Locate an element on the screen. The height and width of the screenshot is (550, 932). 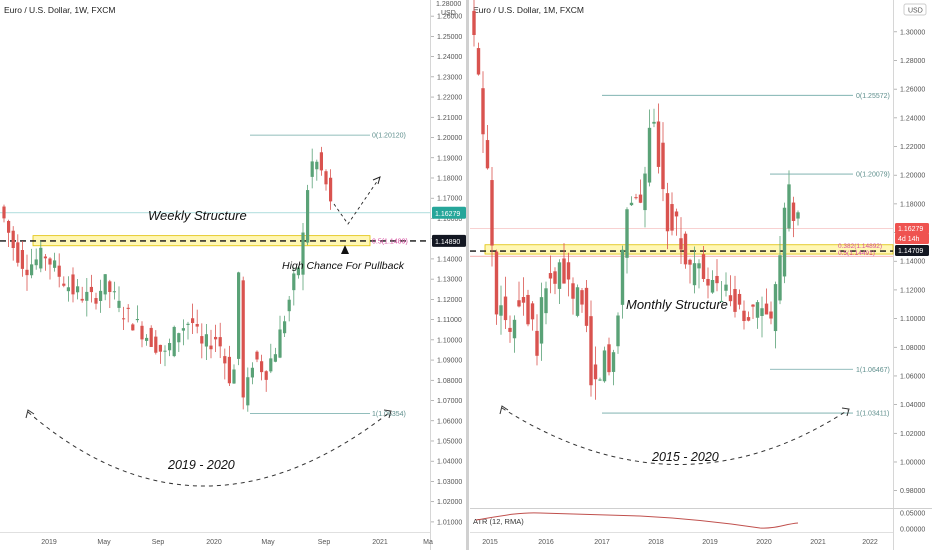
y-tick-label: 1.05000 is located at coordinates (449, 441).